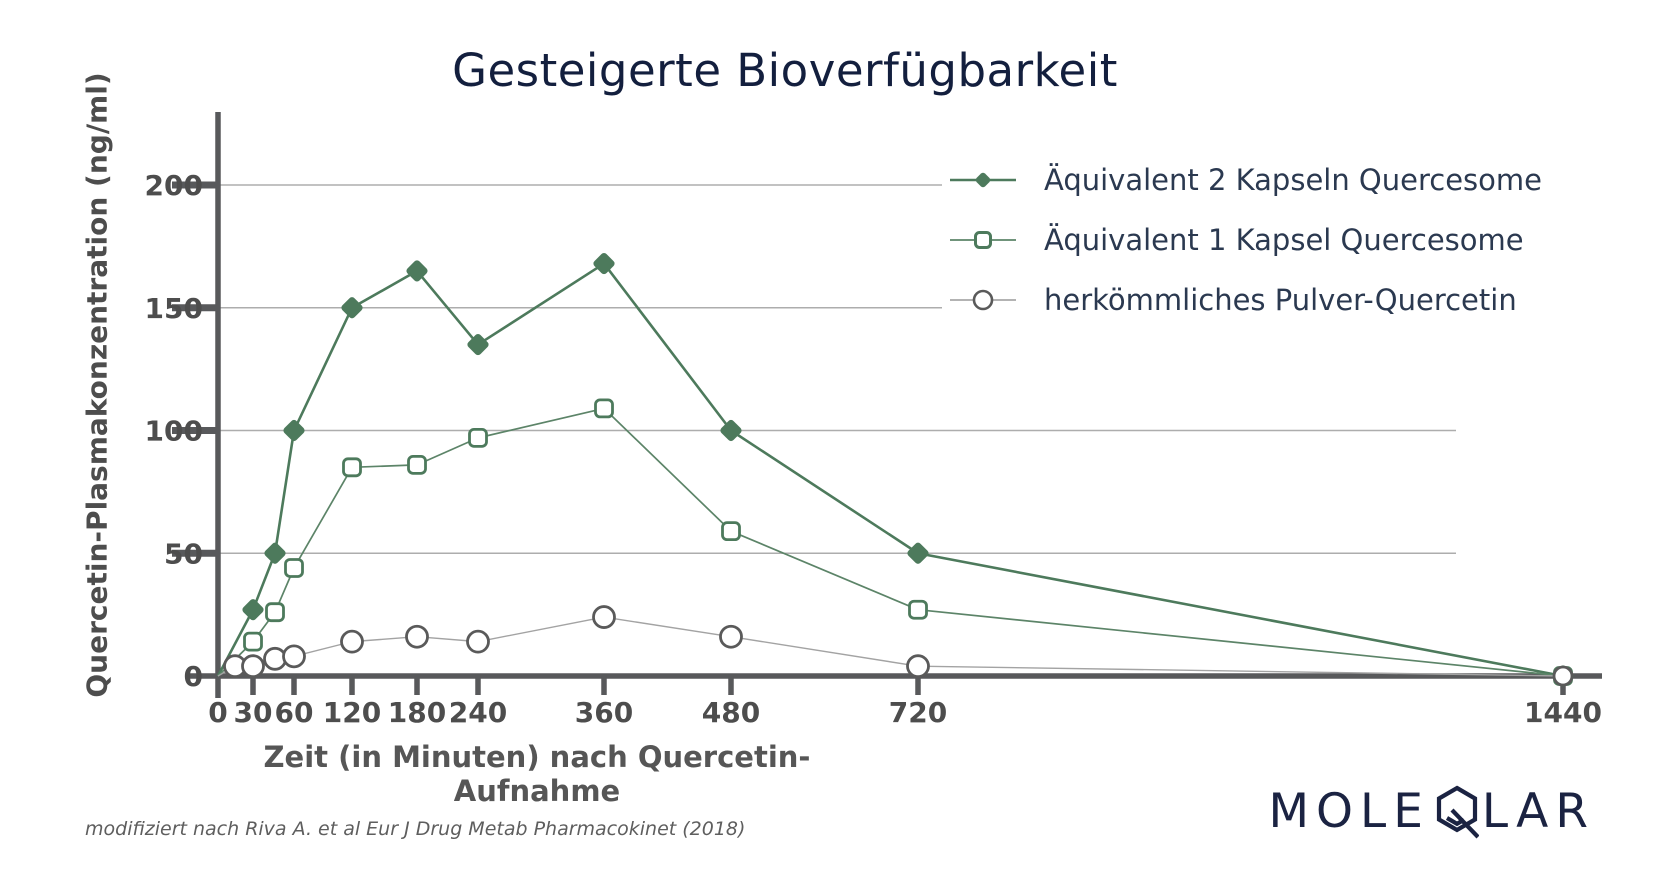 This screenshot has height=880, width=1680. Describe the element at coordinates (478, 712) in the screenshot. I see `x-tick-label: 240` at that location.